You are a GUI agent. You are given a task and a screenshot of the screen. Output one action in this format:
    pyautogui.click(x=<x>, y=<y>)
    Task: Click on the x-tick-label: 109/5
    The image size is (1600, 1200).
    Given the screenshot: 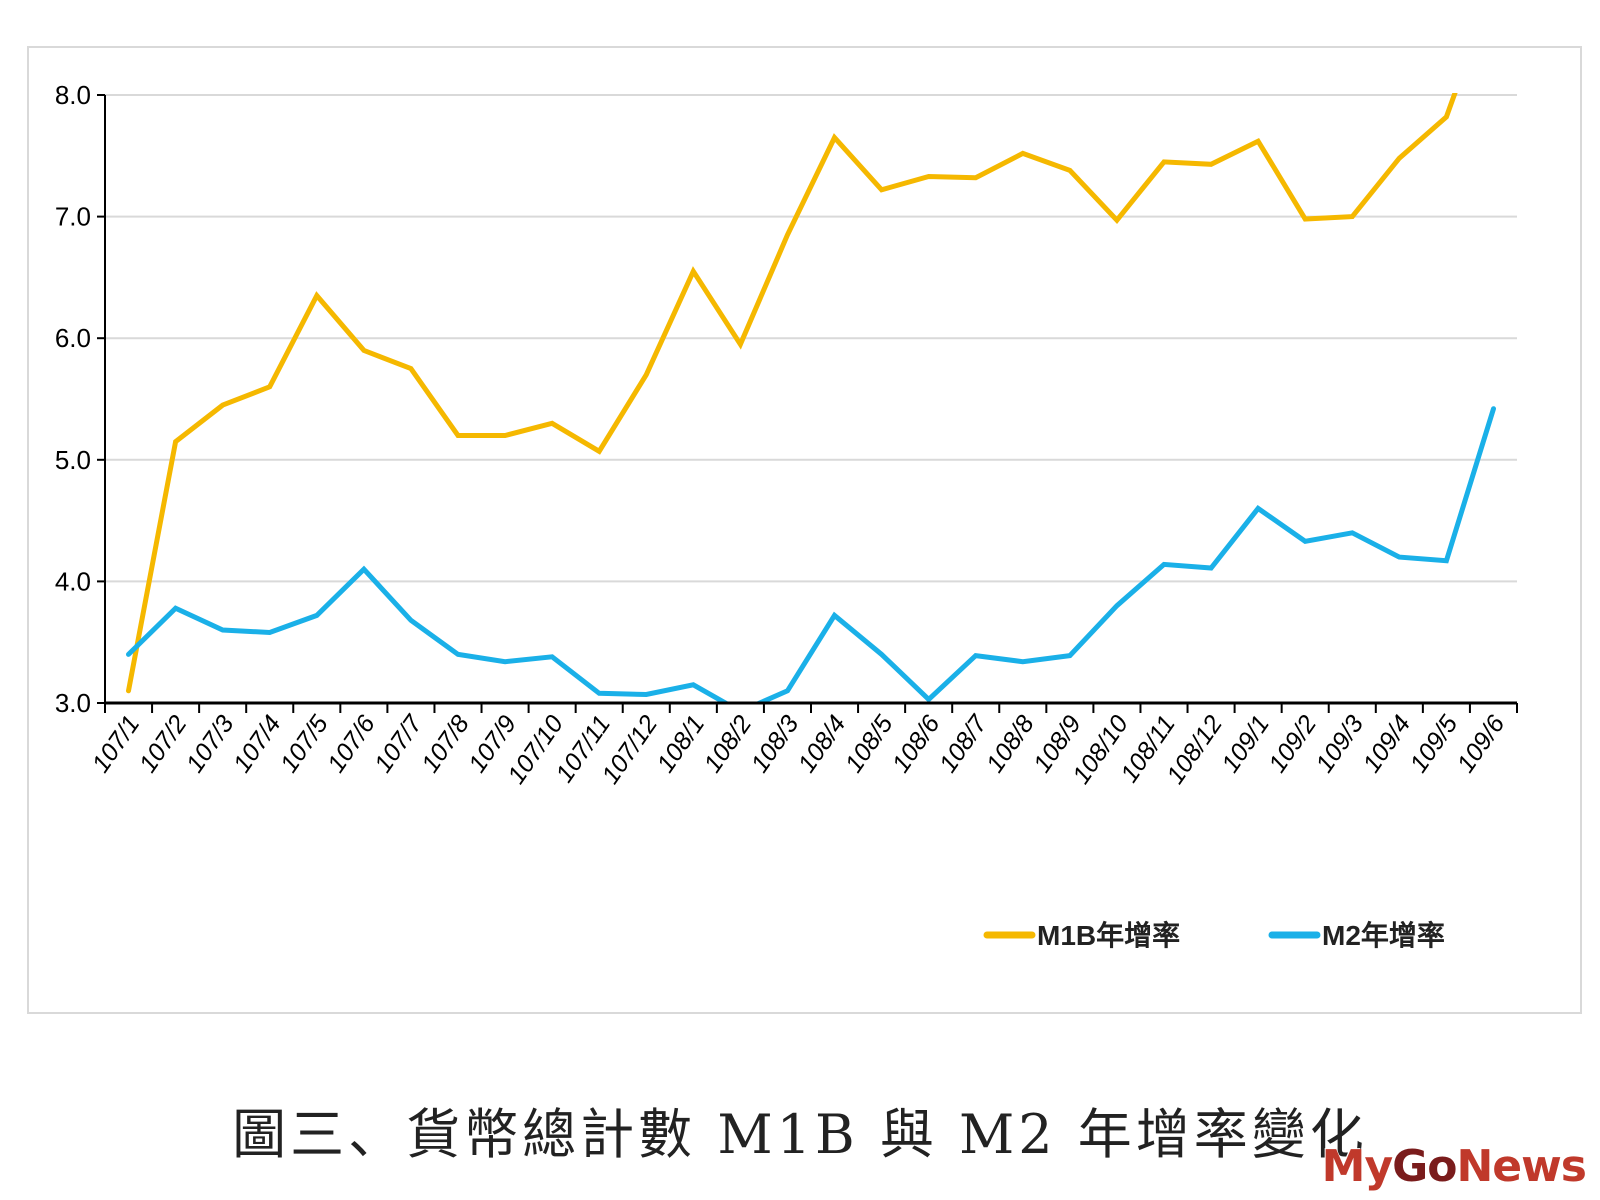 What is the action you would take?
    pyautogui.click(x=1433, y=743)
    